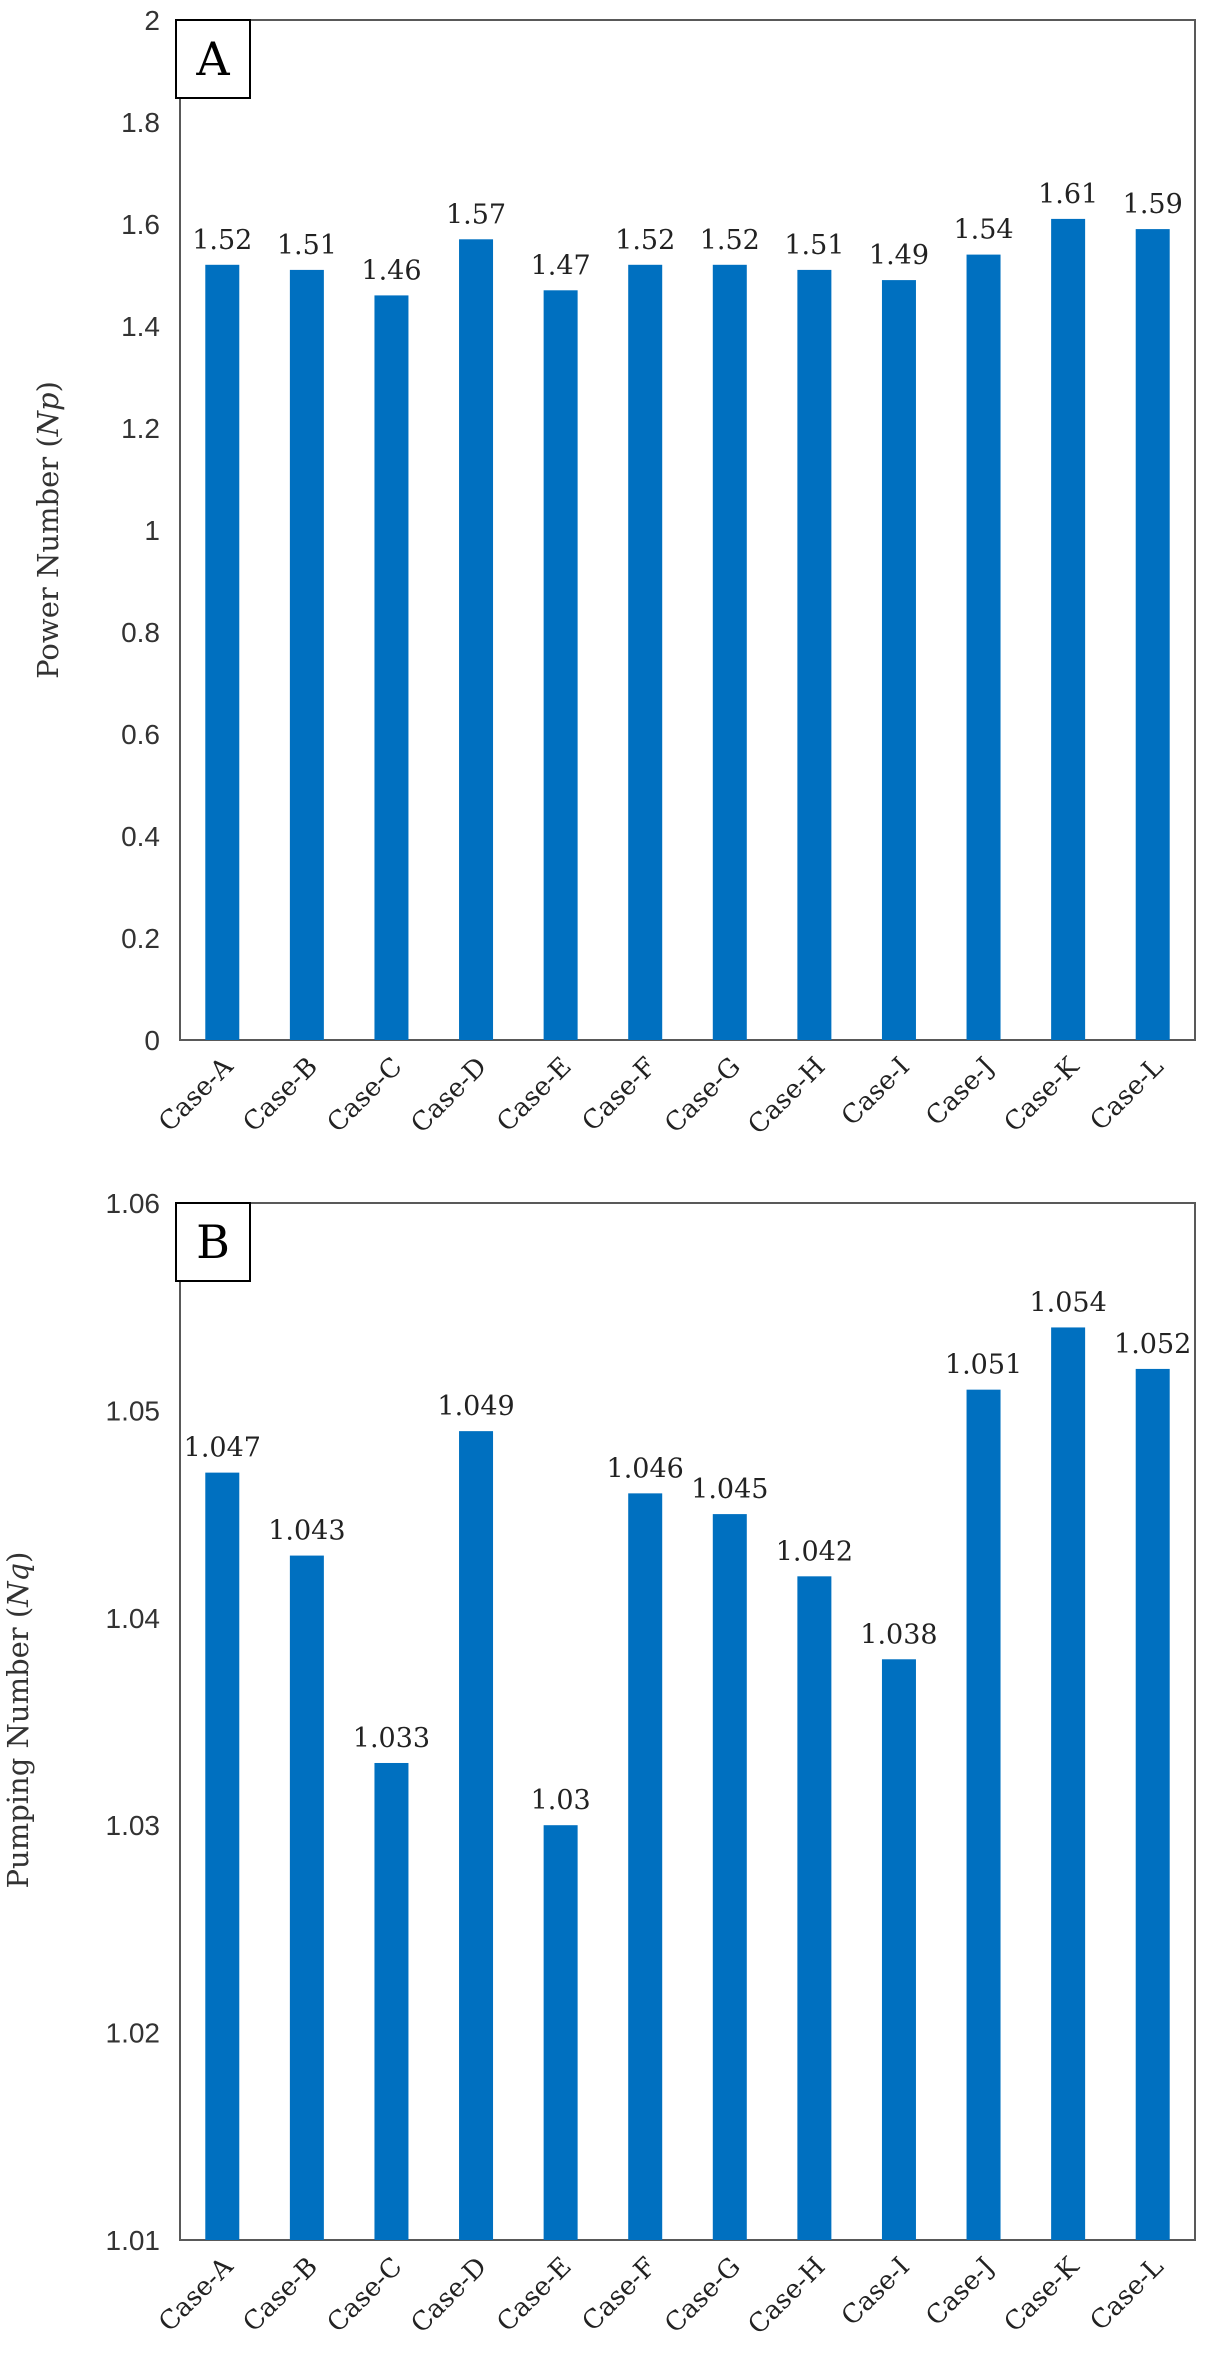 Image resolution: width=1207 pixels, height=2363 pixels. What do you see at coordinates (140, 224) in the screenshot?
I see `y-tick-label: 1.6` at bounding box center [140, 224].